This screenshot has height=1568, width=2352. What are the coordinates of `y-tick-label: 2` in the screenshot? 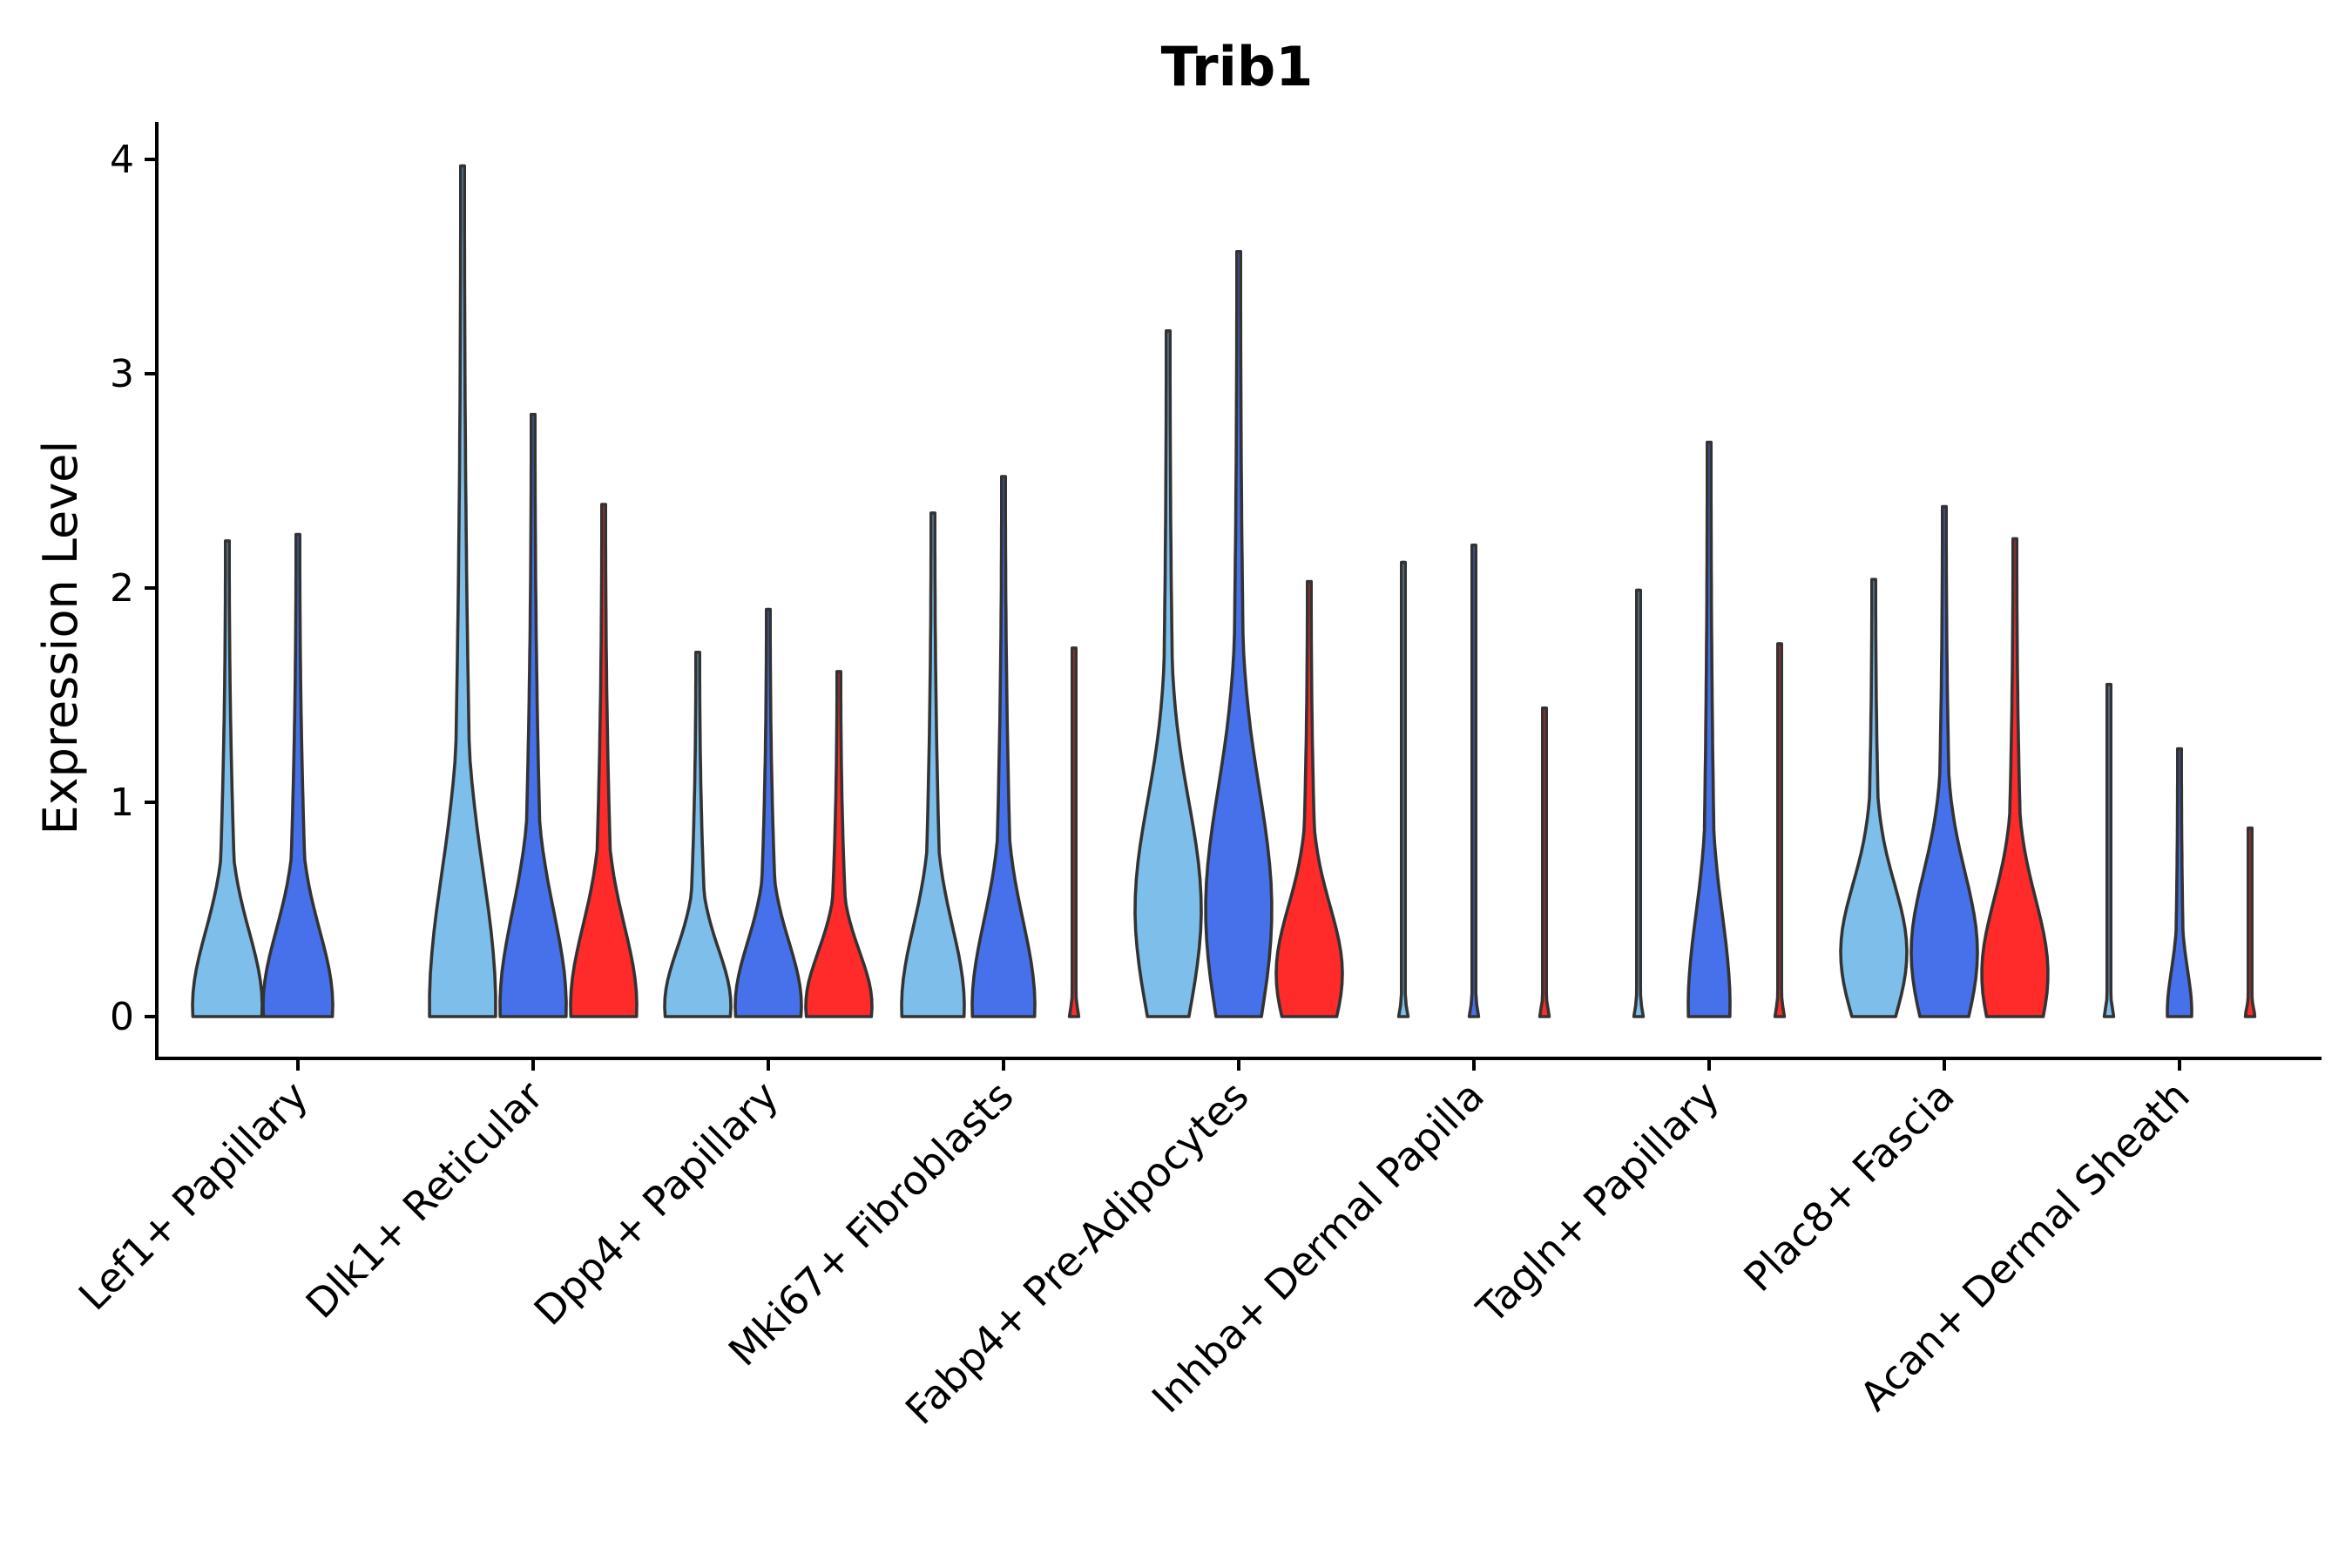 It's located at (122, 588).